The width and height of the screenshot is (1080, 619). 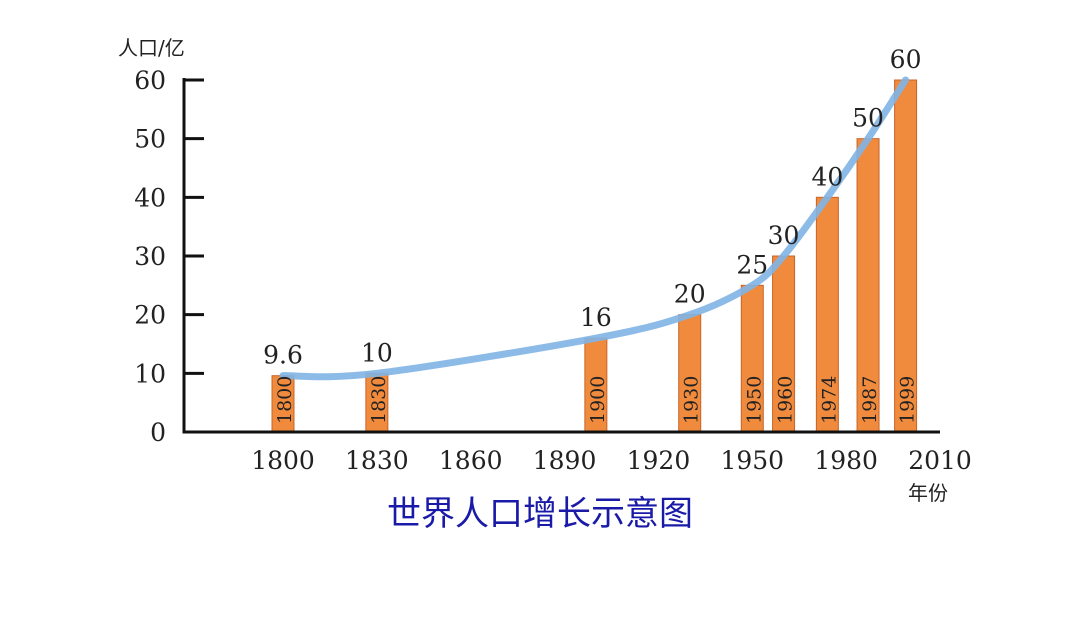 What do you see at coordinates (379, 400) in the screenshot?
I see `bar-year-label-1830: 1830` at bounding box center [379, 400].